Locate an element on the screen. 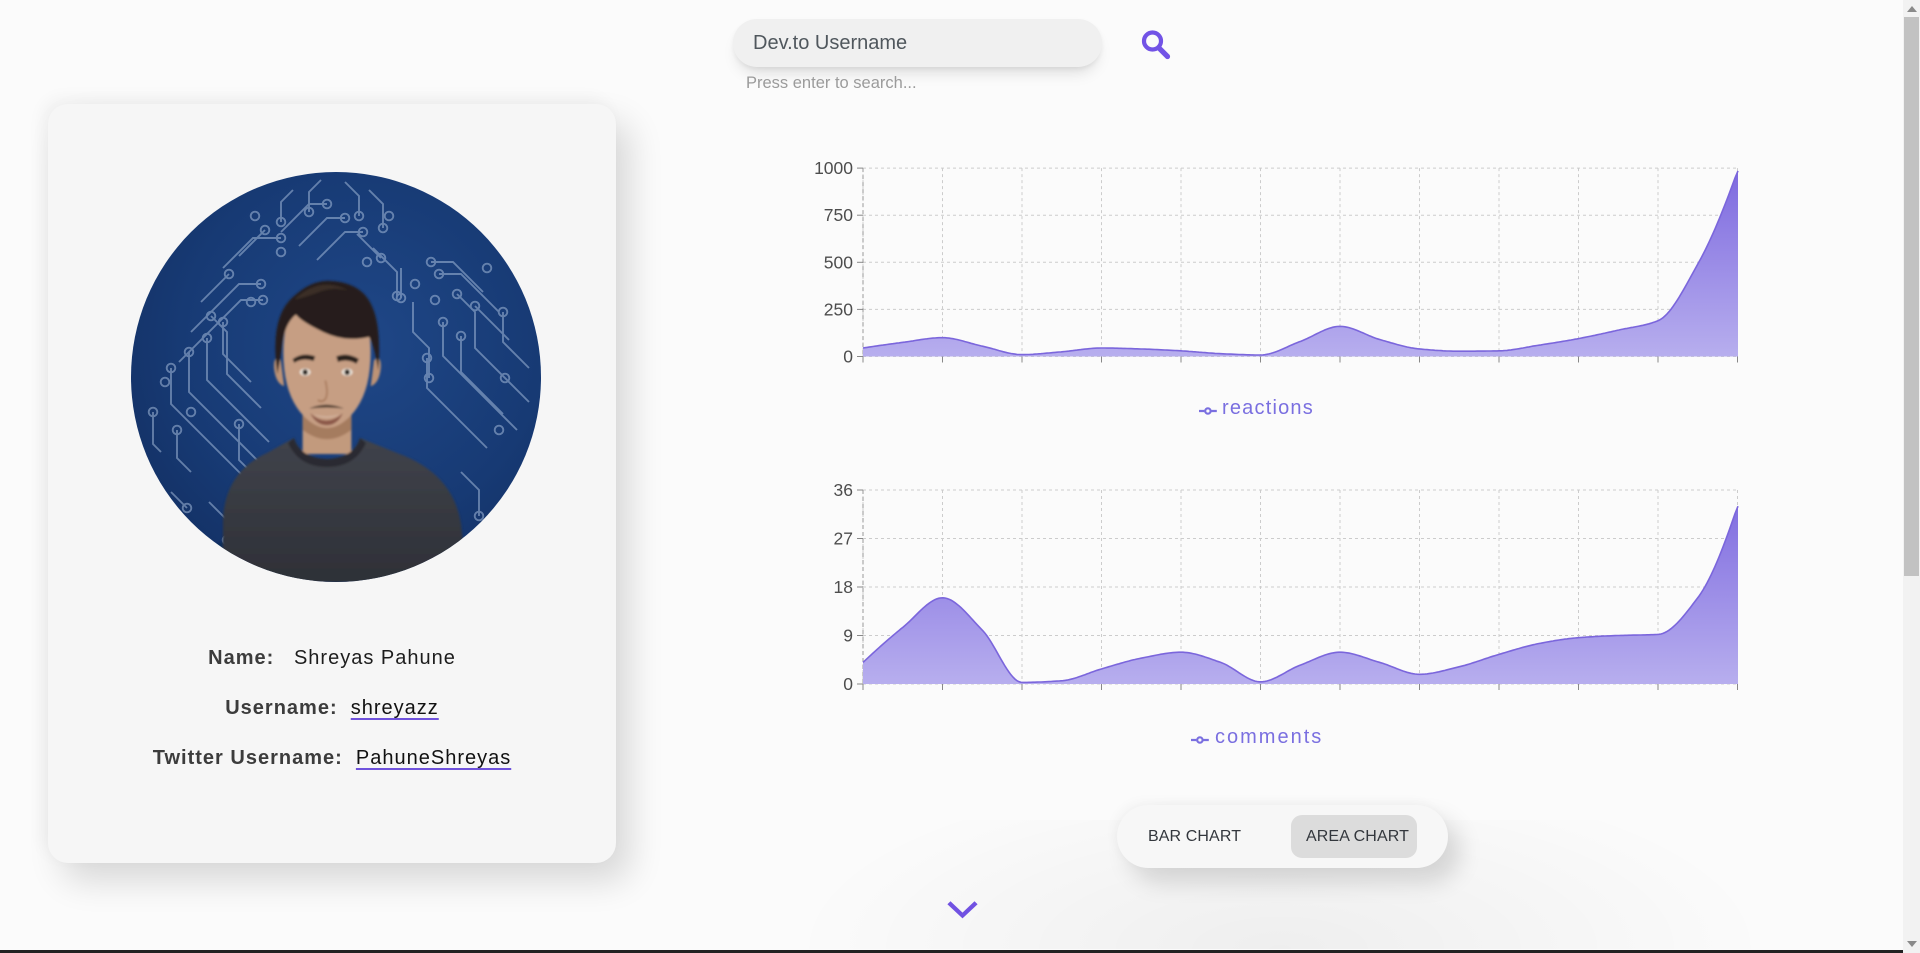 The width and height of the screenshot is (1920, 953). svg-text: 27 is located at coordinates (843, 539).